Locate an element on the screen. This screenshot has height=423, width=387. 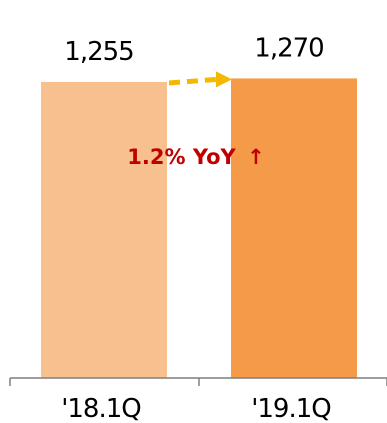
growth-arrow-line is located at coordinates (193, 81).